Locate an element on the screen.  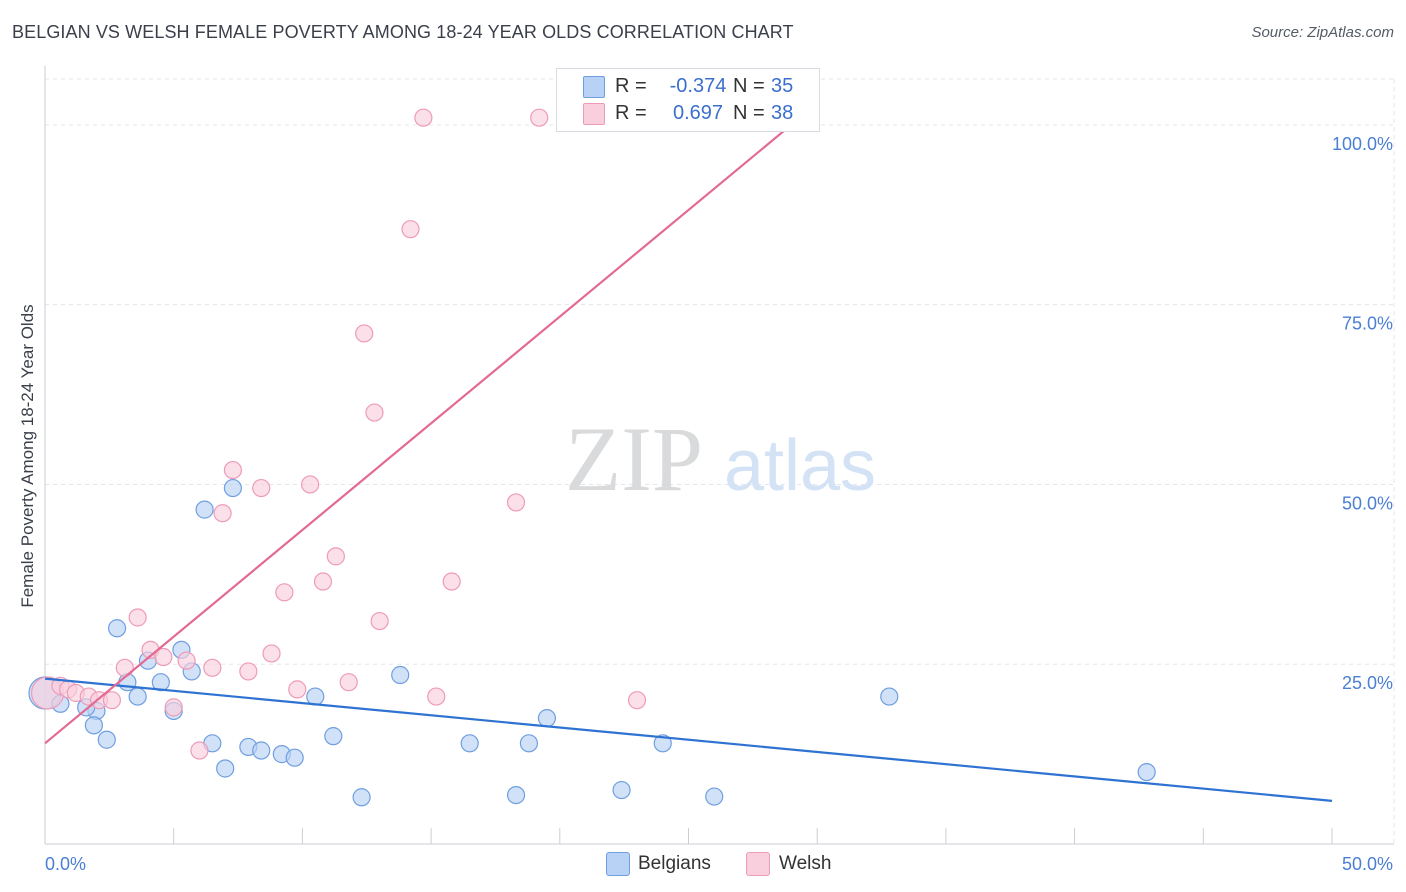
legend-n-value: 38 is located at coordinates (782, 113).